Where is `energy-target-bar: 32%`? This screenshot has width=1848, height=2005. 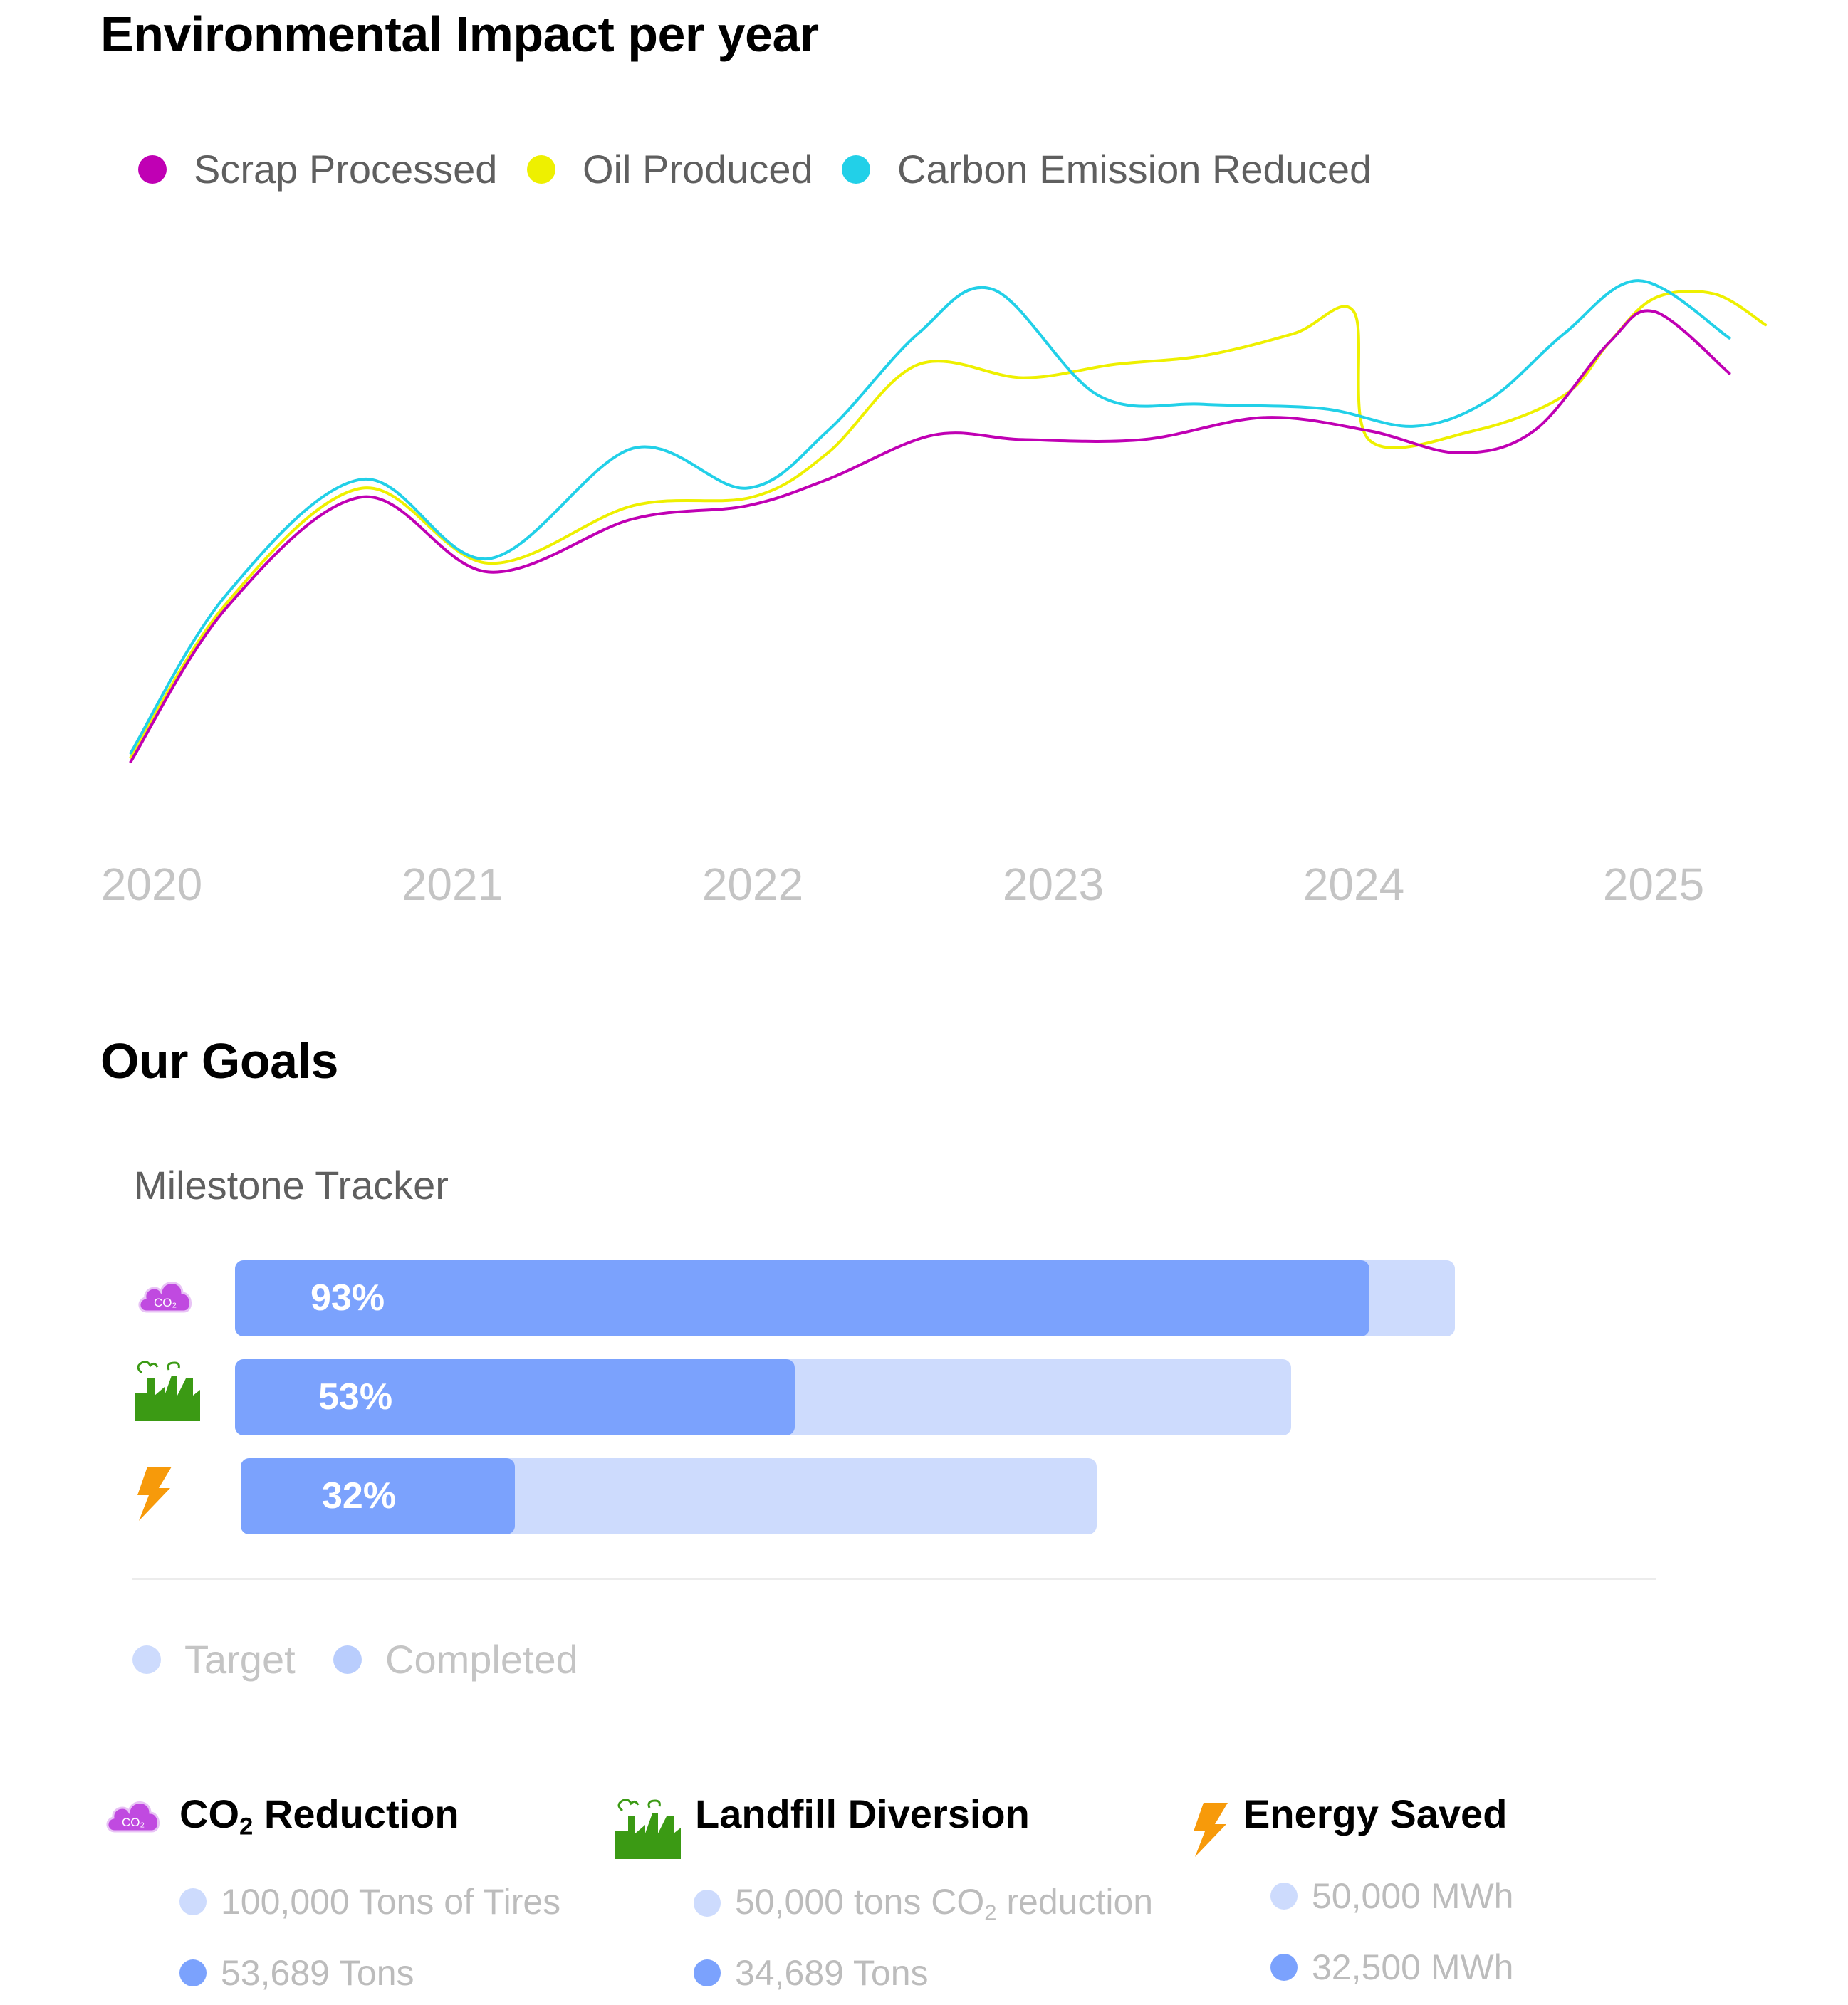 energy-target-bar: 32% is located at coordinates (669, 1496).